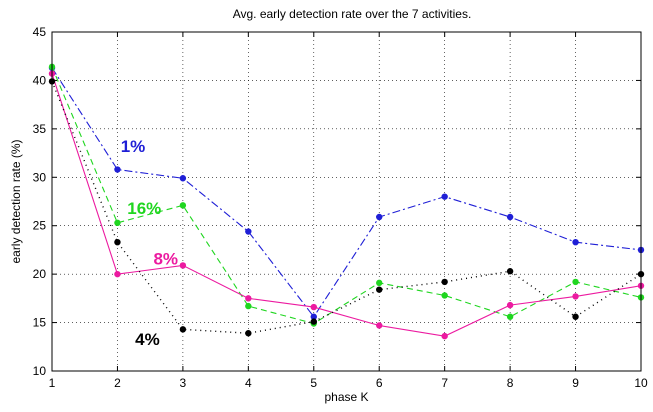 Image resolution: width=653 pixels, height=412 pixels. Describe the element at coordinates (40, 129) in the screenshot. I see `y-tick-label: 35` at that location.